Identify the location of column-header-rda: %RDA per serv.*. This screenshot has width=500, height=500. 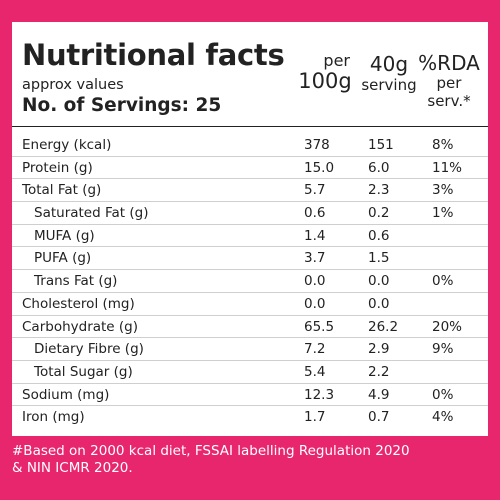
(449, 81).